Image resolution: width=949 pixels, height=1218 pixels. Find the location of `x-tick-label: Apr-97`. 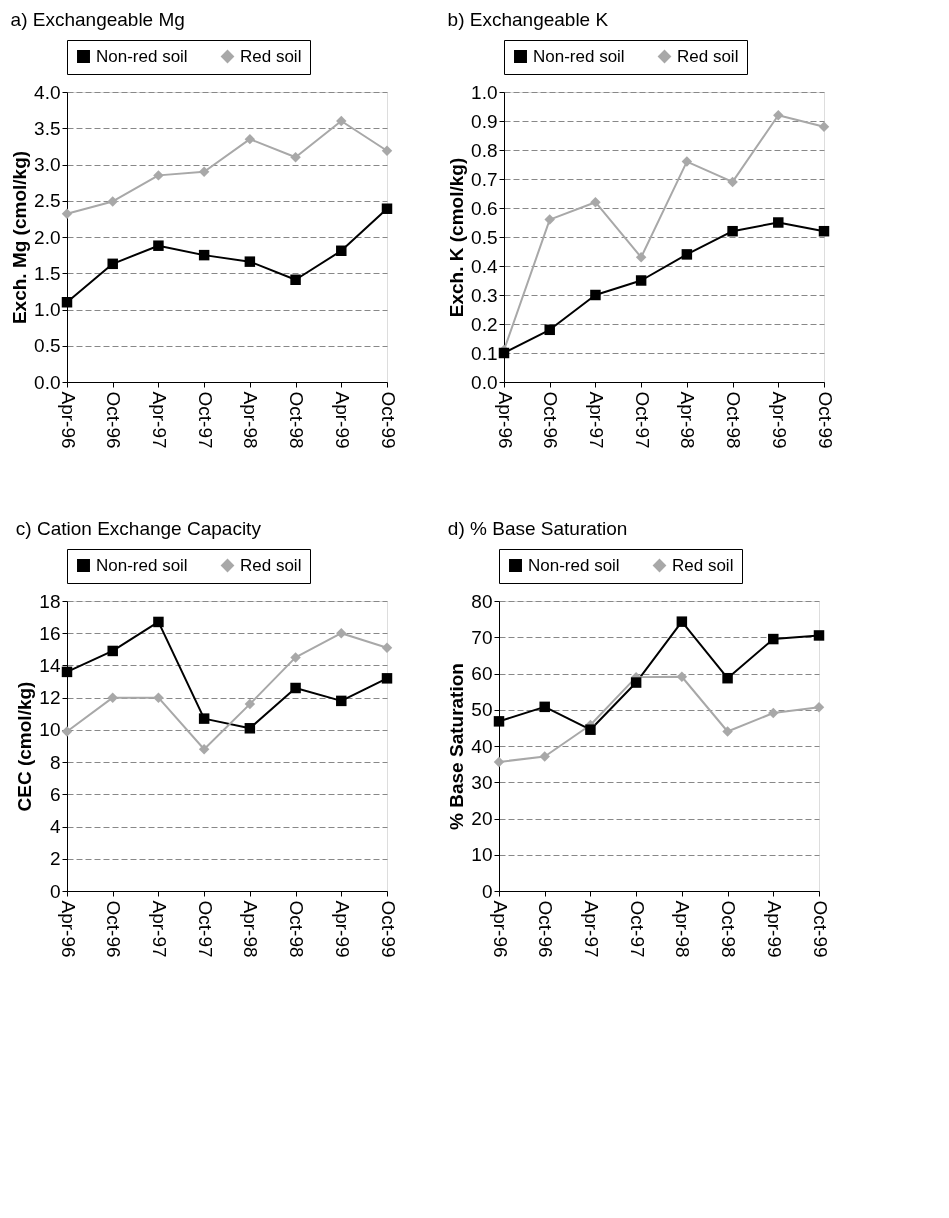

x-tick-label: Apr-97 is located at coordinates (591, 929).